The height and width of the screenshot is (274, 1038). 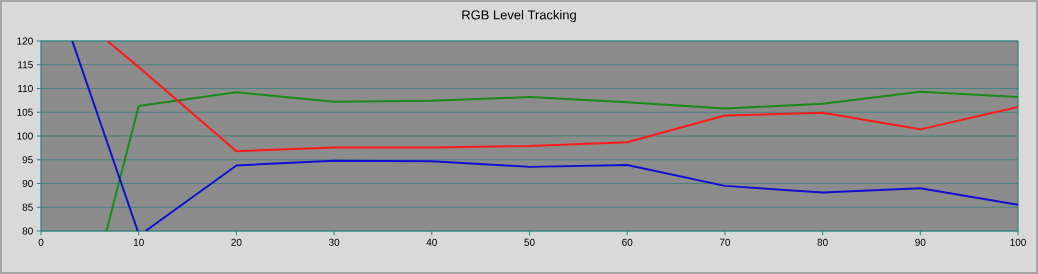 I want to click on y-tick-label: 105, so click(x=25, y=112).